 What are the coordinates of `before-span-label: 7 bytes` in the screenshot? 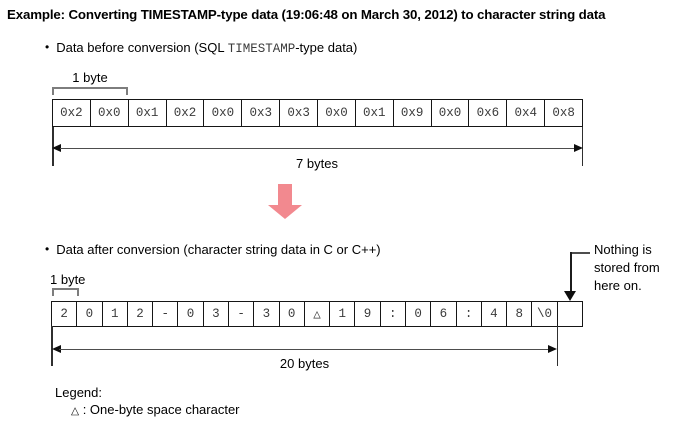 It's located at (317, 163).